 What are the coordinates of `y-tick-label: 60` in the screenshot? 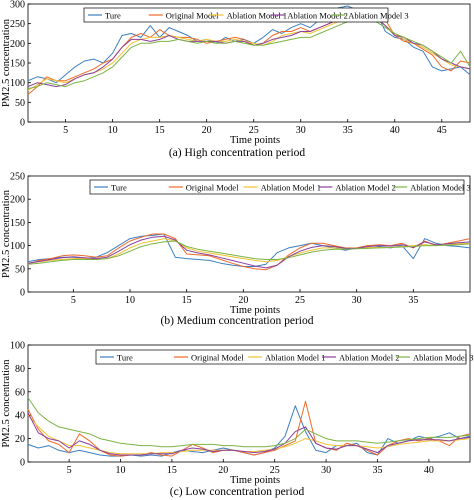 It's located at (20, 392).